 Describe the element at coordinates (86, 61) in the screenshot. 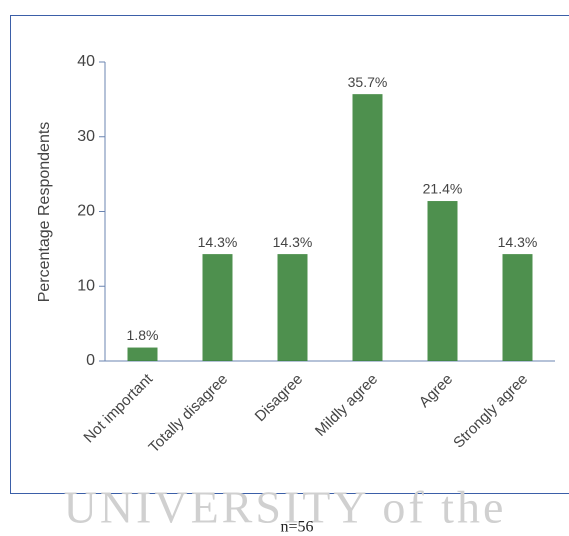

I see `y-tick-label: 40` at that location.